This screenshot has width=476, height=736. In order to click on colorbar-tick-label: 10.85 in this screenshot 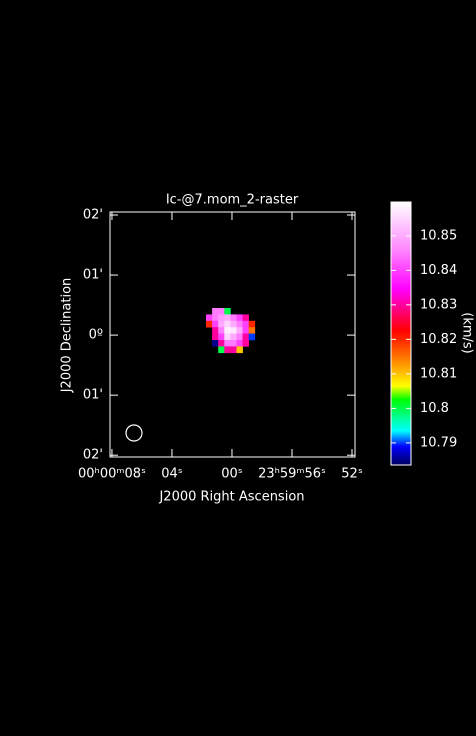, I will do `click(438, 235)`.